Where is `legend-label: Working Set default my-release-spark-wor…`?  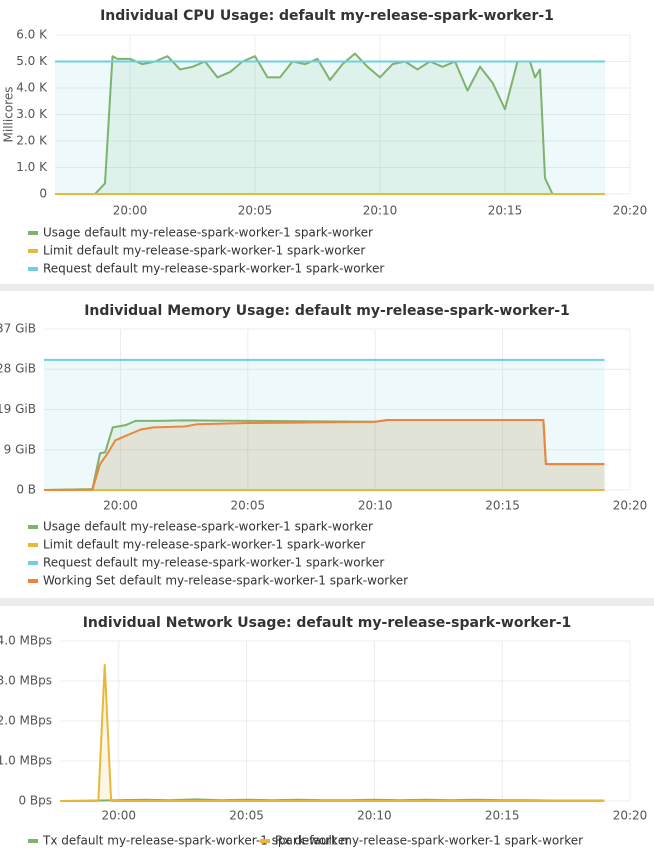
legend-label: Working Set default my-release-spark-wor… is located at coordinates (225, 581).